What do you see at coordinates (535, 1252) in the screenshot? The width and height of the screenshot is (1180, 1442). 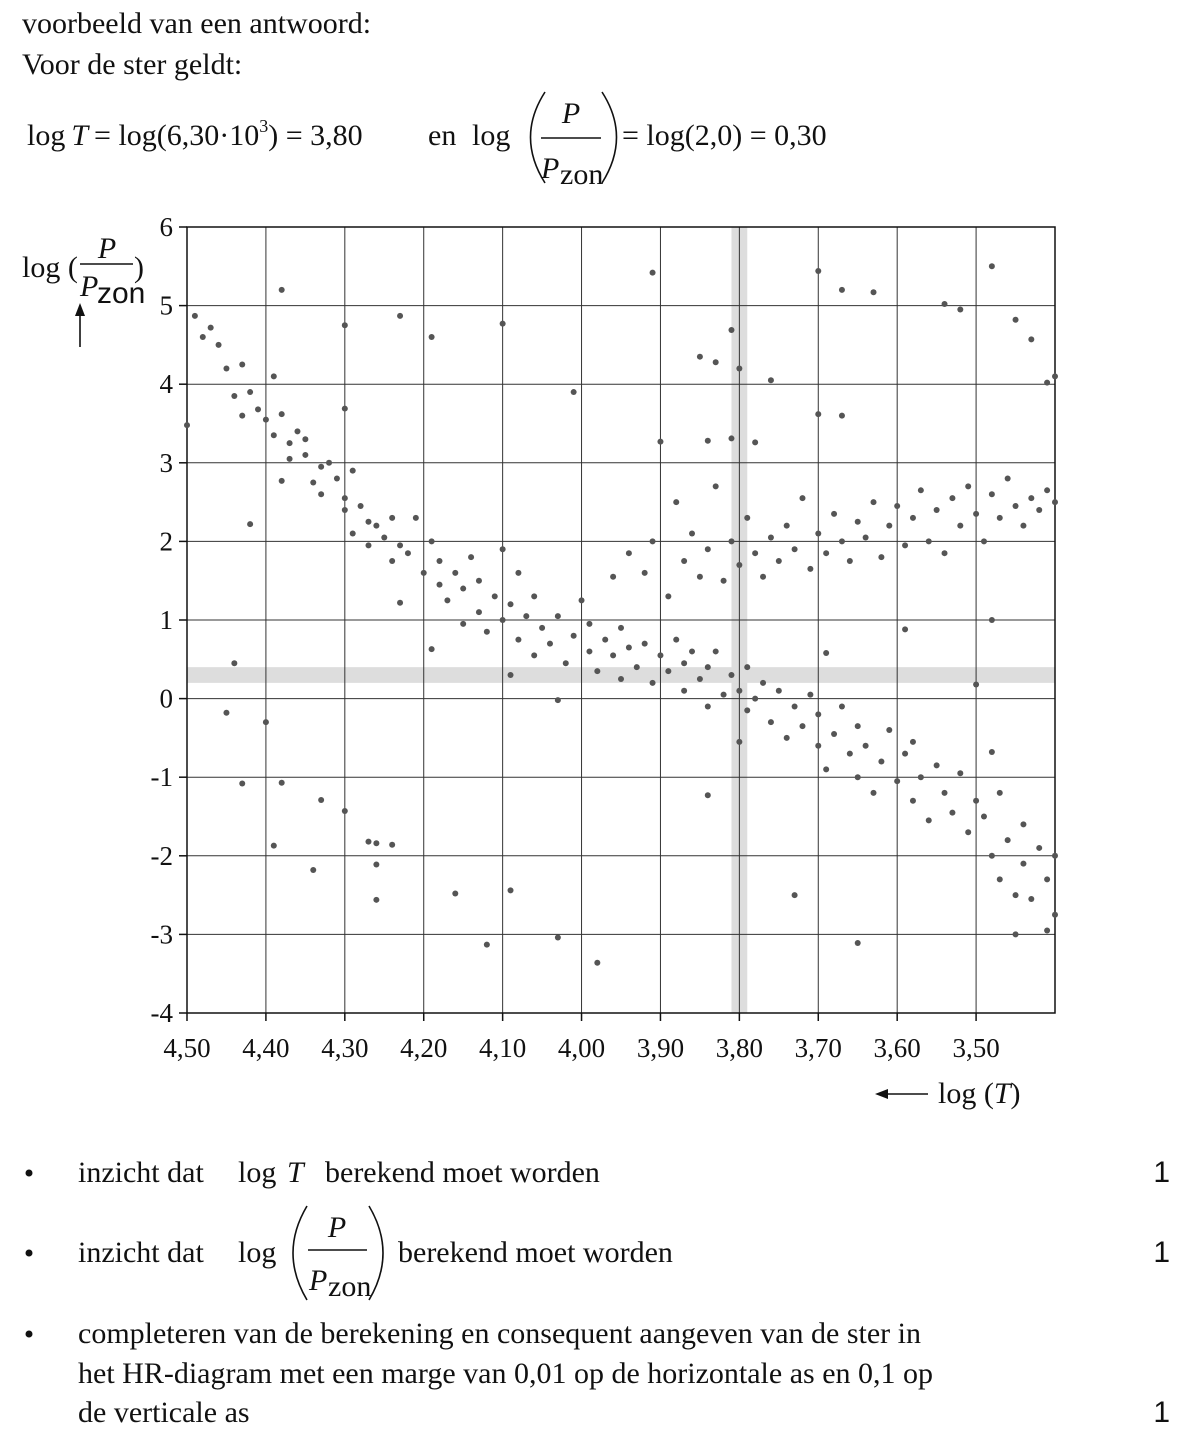 I see `criterion-text: berekend moet worden` at bounding box center [535, 1252].